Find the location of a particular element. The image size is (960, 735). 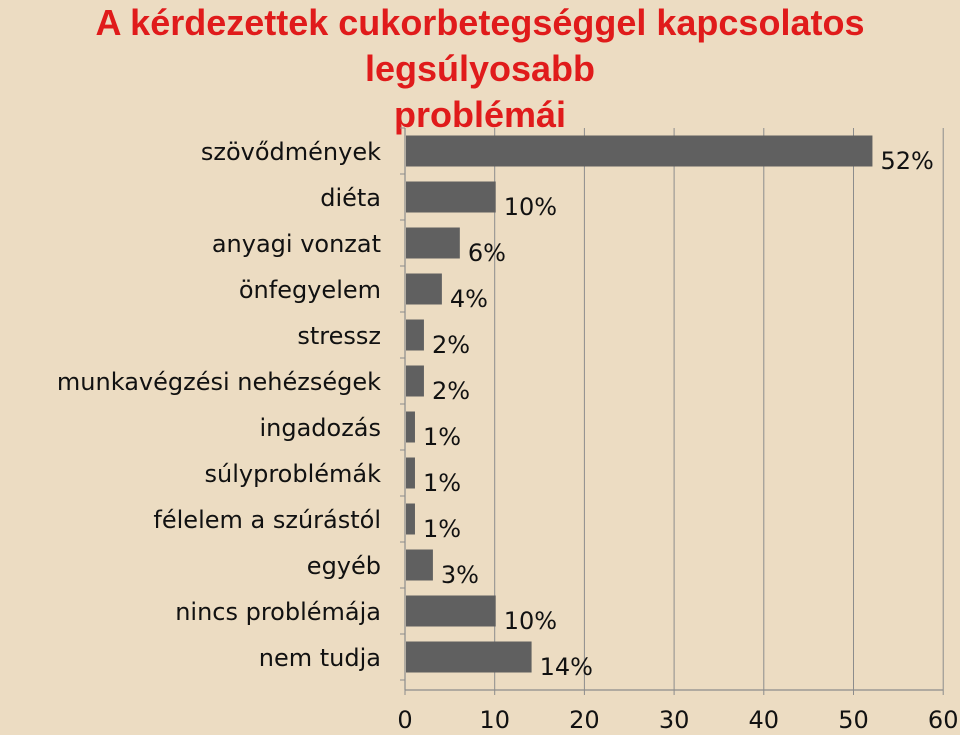

x-tick-label: 60 is located at coordinates (943, 720).